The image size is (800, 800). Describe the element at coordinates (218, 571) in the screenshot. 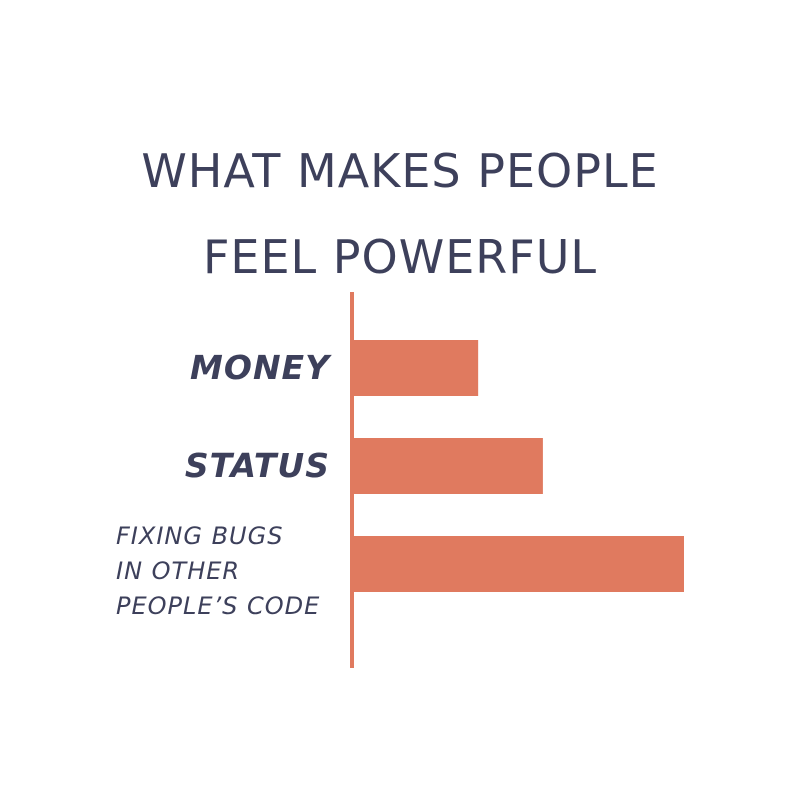

I see `category-label: FIXING BUGS IN OTHER PEOPLE’S CODE` at that location.